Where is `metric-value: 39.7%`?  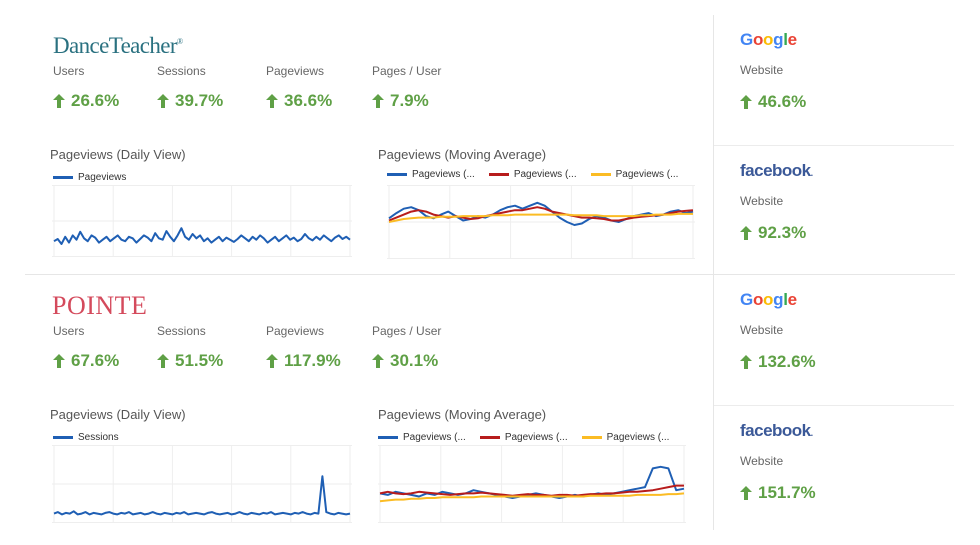 metric-value: 39.7% is located at coordinates (199, 100).